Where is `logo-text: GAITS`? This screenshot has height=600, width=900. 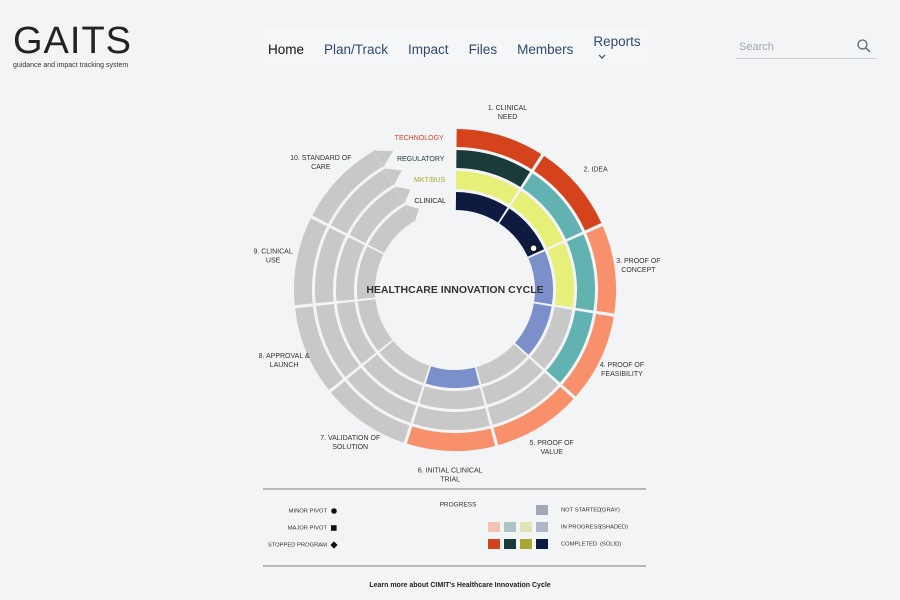 logo-text: GAITS is located at coordinates (73, 41).